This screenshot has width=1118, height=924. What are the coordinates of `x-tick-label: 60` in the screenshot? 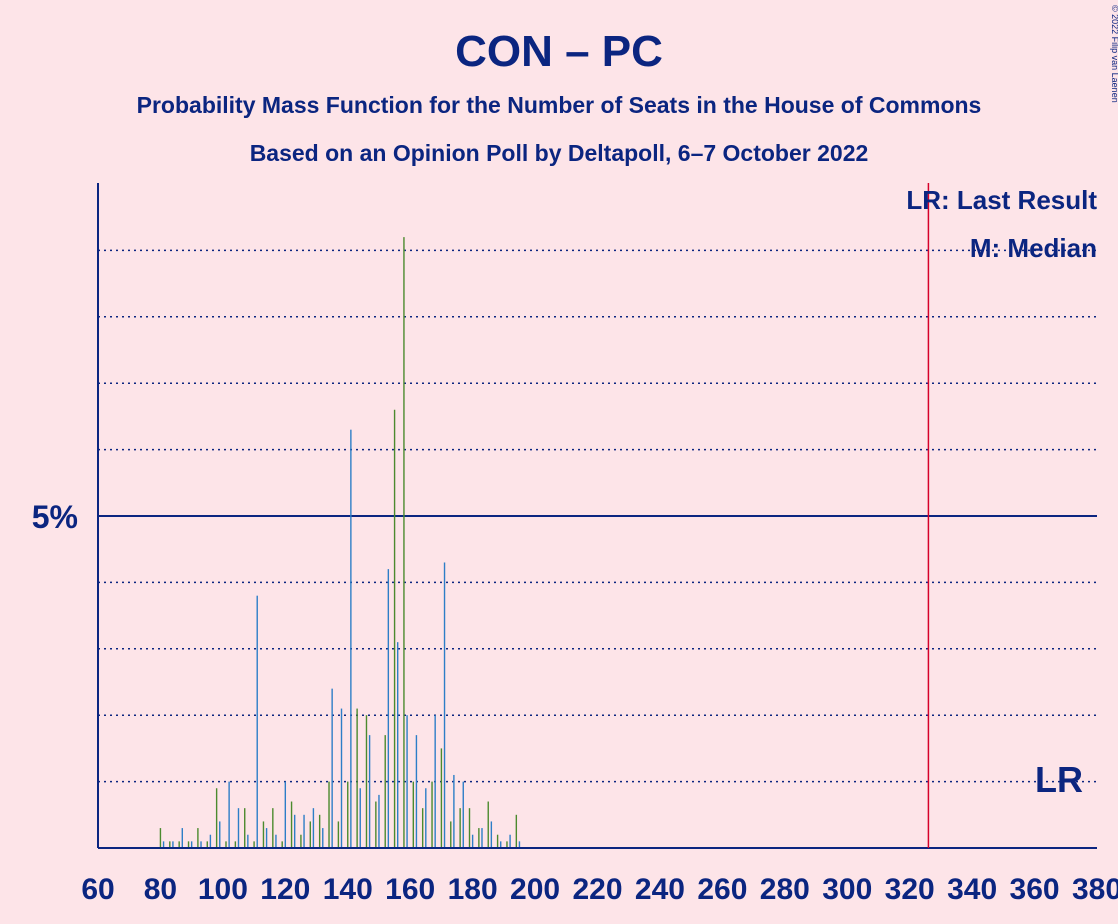 It's located at (97, 889).